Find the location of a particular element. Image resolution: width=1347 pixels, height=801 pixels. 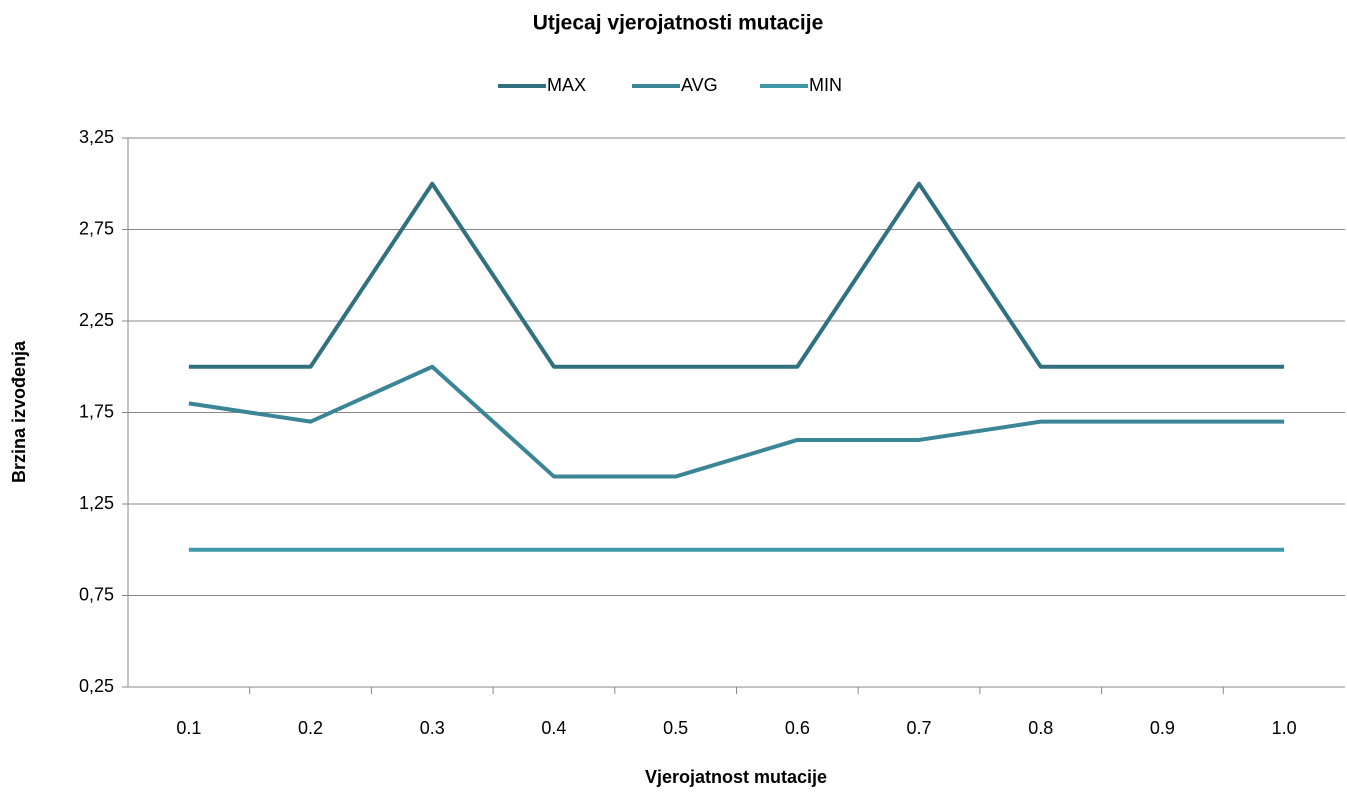

chart-title: Utjecaj vjerojatnosti mutacije is located at coordinates (678, 23).